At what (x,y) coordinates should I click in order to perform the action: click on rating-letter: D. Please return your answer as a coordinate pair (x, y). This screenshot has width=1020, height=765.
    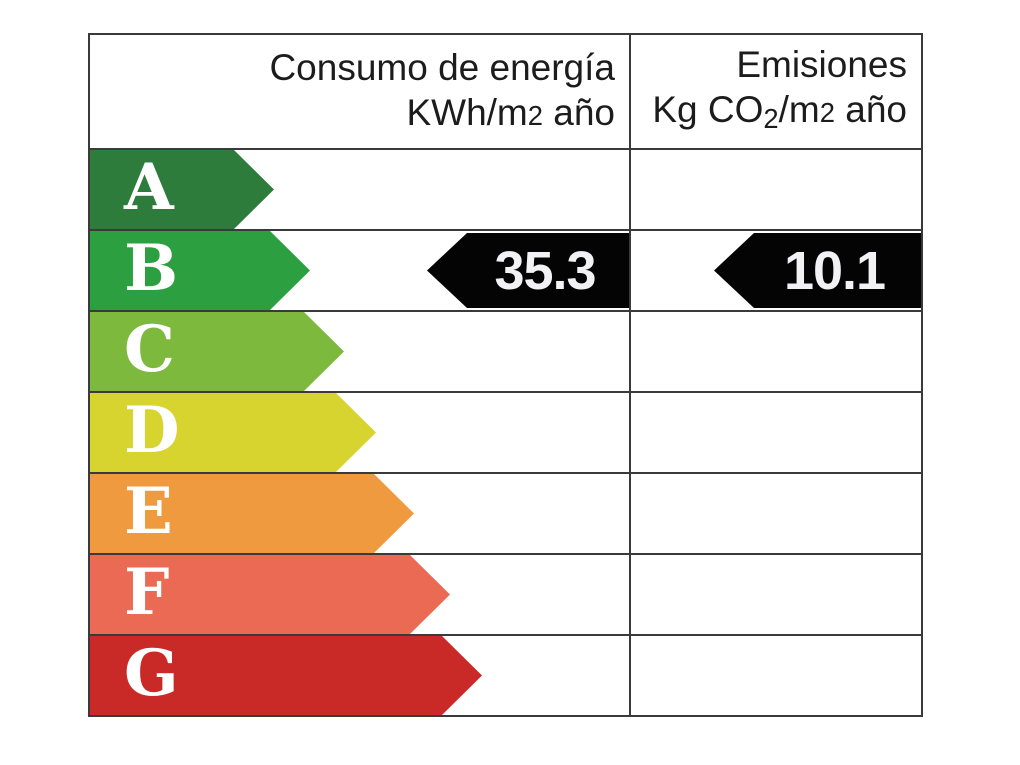
    Looking at the image, I should click on (152, 430).